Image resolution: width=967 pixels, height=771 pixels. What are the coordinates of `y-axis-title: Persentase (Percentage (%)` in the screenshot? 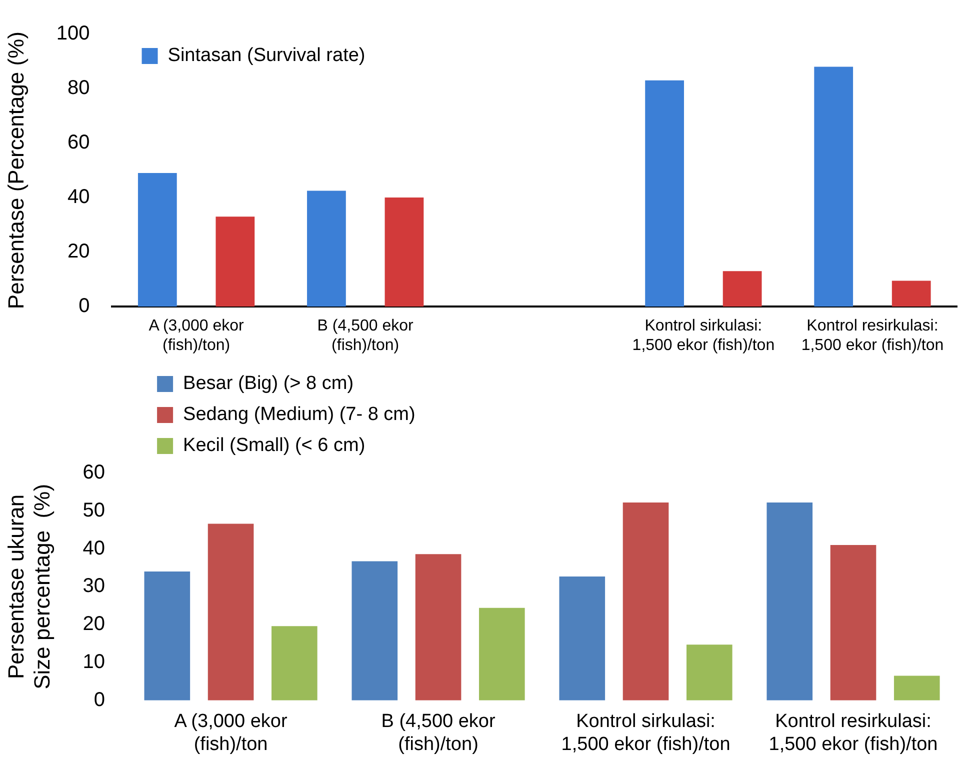 It's located at (15, 171).